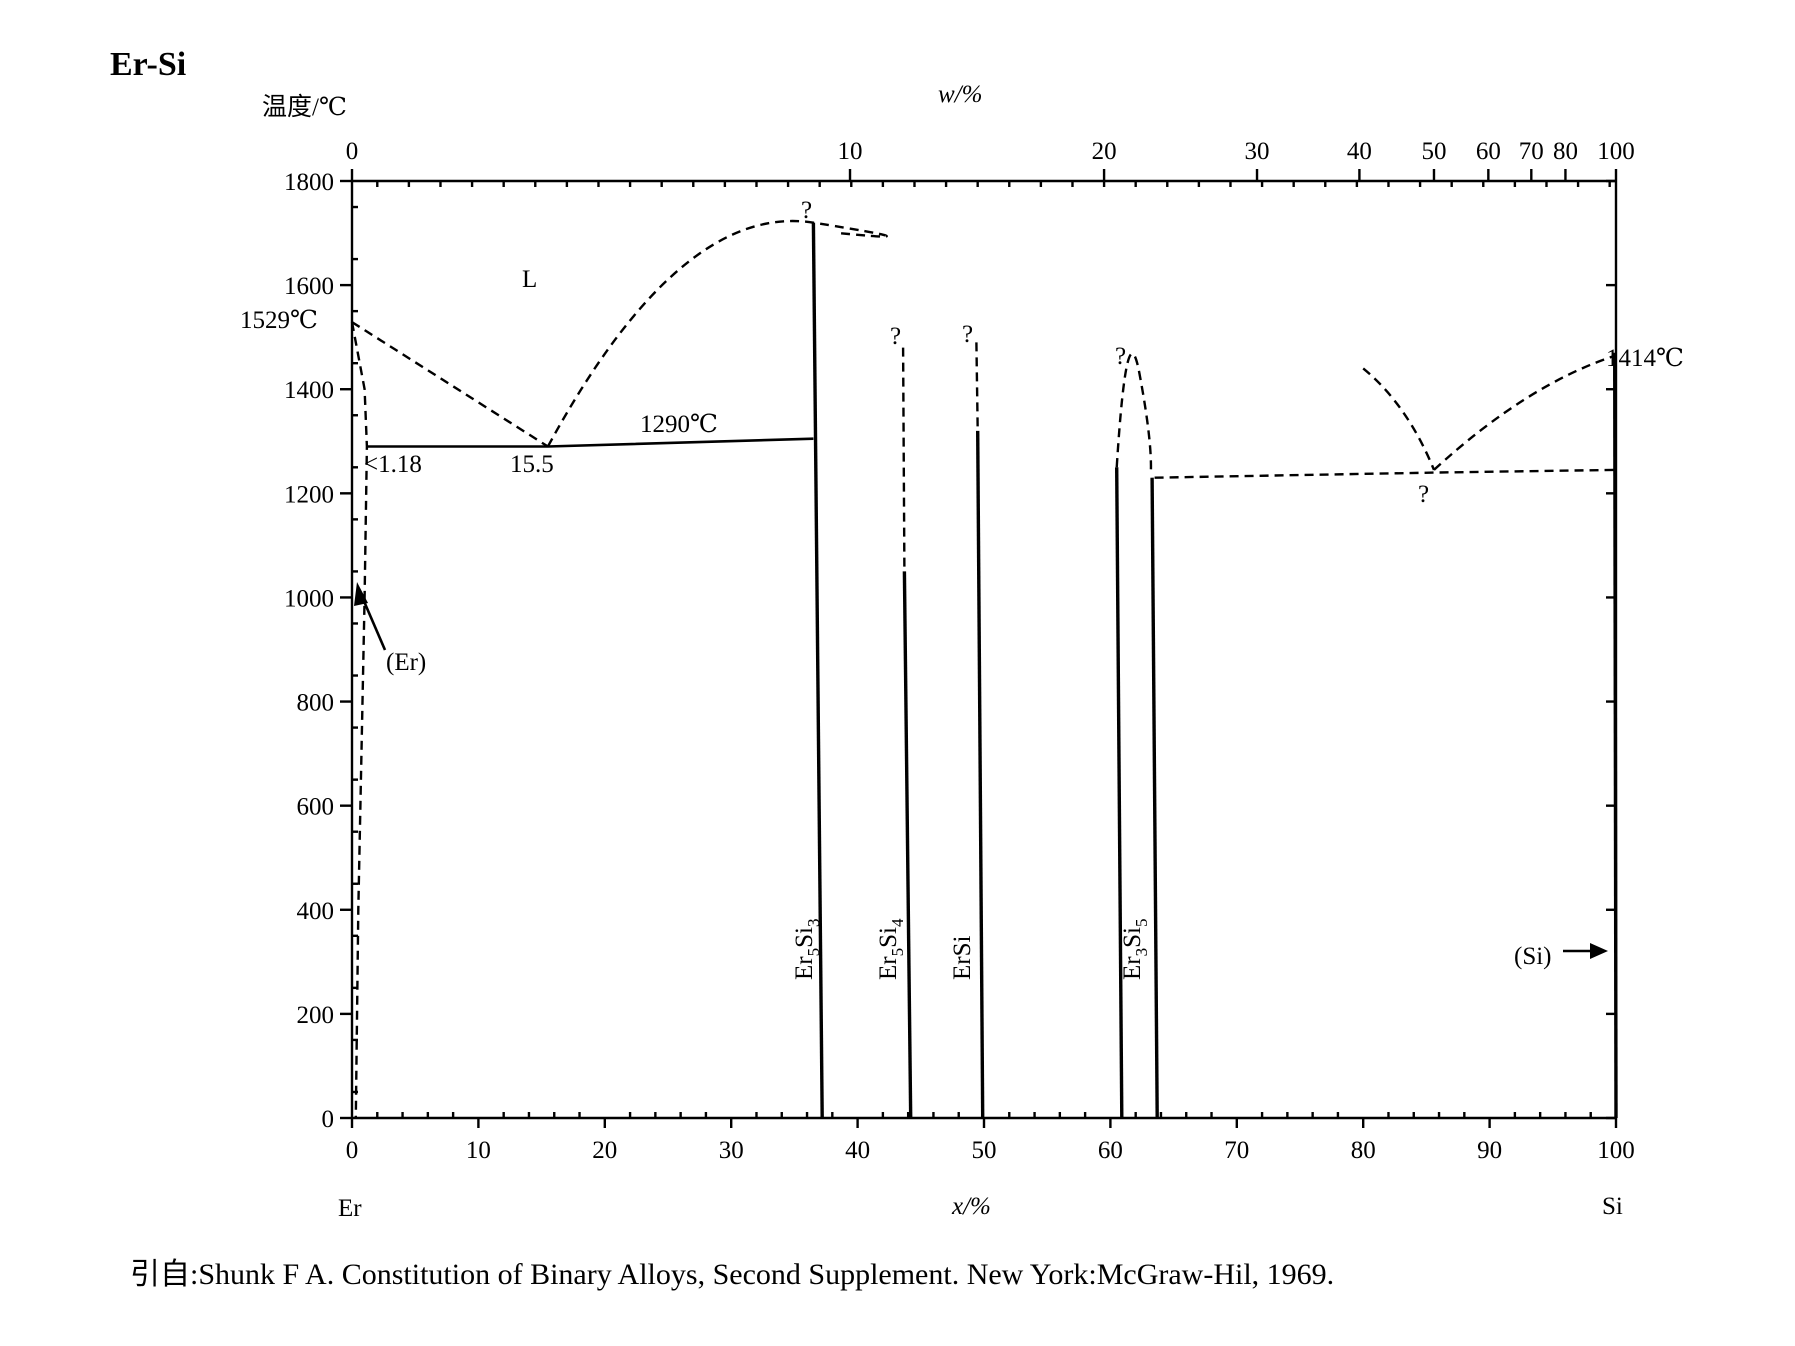 This screenshot has height=1346, width=1795. What do you see at coordinates (370, 616) in the screenshot?
I see `er-phase-arrow` at bounding box center [370, 616].